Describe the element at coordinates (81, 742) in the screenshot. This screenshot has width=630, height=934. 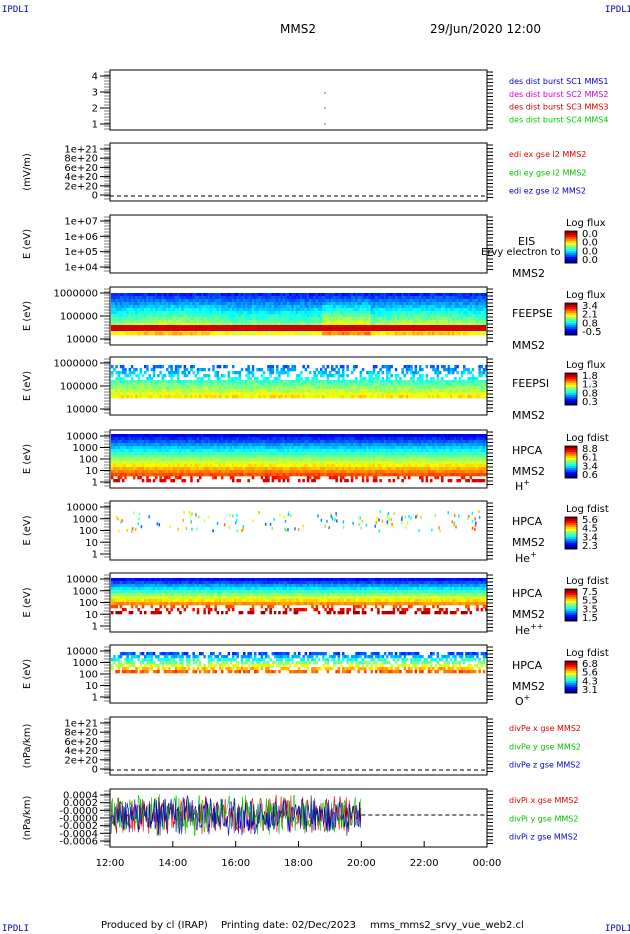
I see `y-tick-label: 6e+20` at that location.